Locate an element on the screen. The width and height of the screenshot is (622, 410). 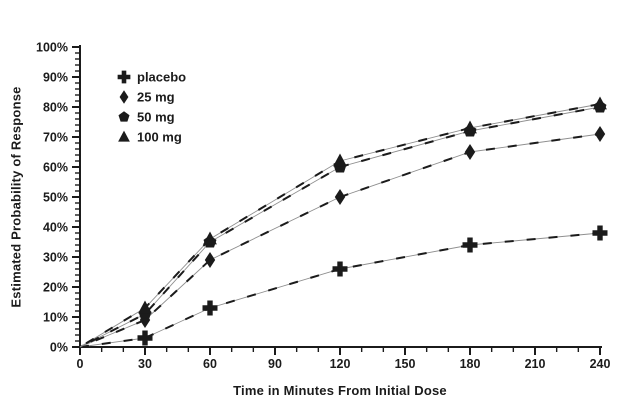
y-tick-label: 50% is located at coordinates (55, 198).